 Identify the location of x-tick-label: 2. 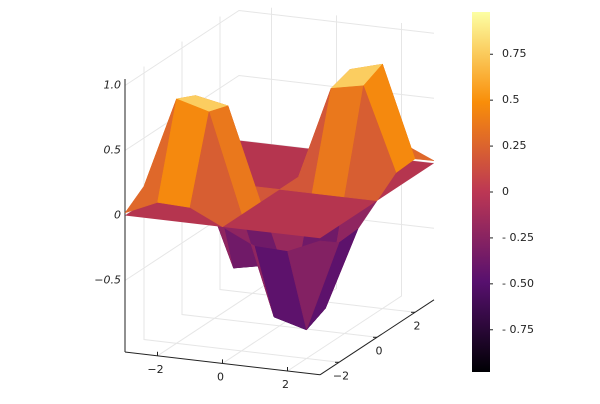
(285, 384).